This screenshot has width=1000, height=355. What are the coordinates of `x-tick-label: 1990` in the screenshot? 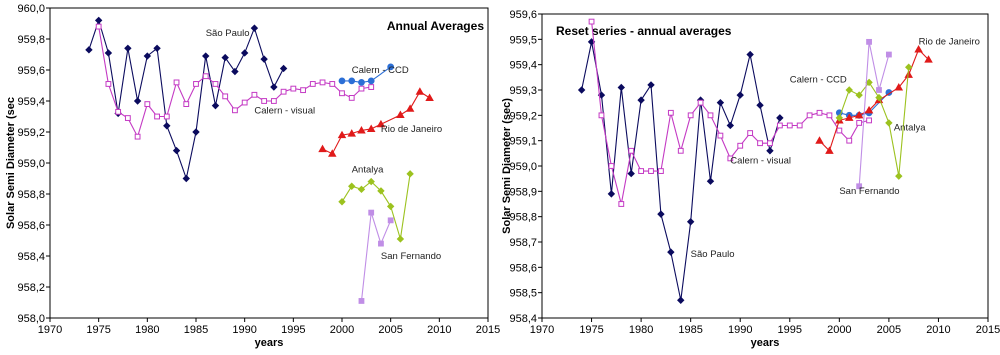 It's located at (244, 330).